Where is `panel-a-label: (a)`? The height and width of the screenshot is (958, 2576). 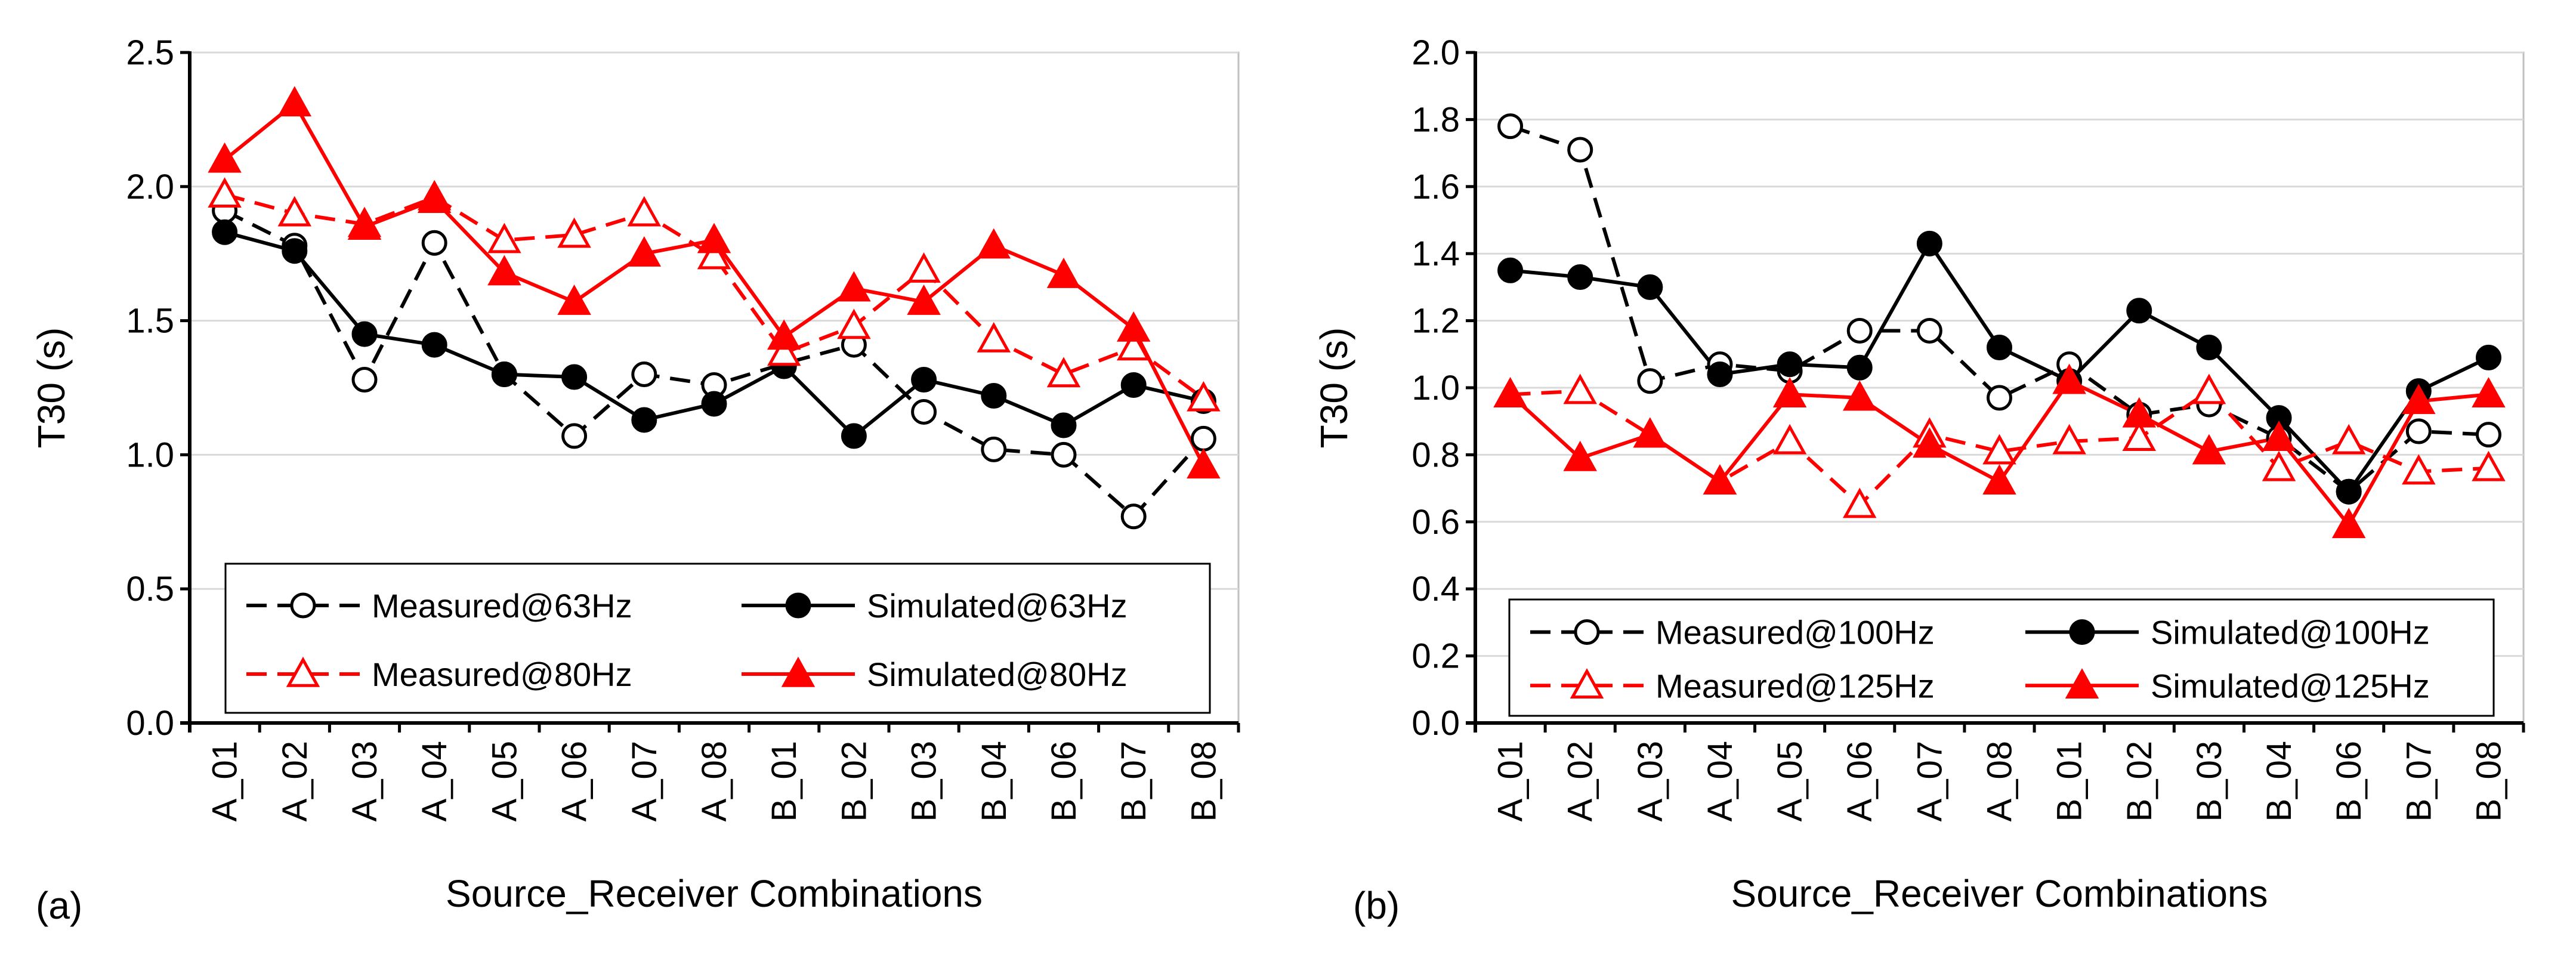 panel-a-label: (a) is located at coordinates (59, 906).